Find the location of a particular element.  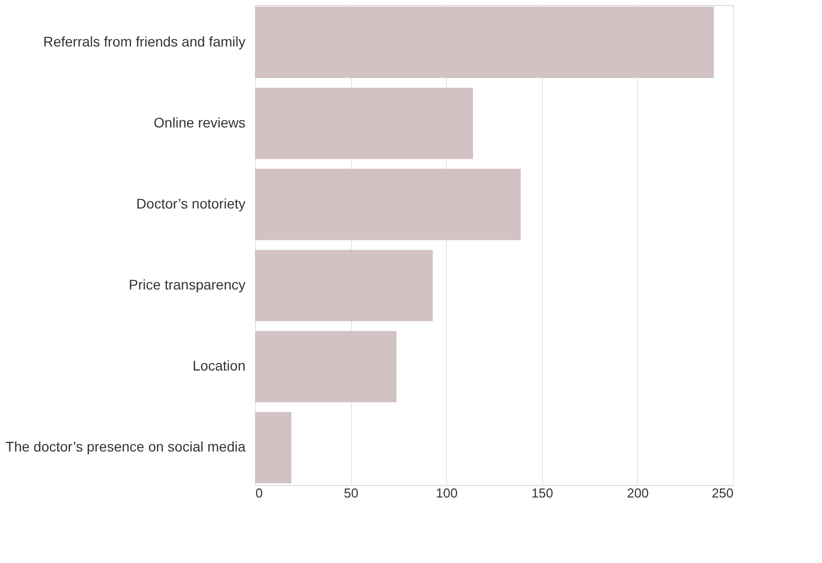

x-tick-label: 100 is located at coordinates (447, 493).